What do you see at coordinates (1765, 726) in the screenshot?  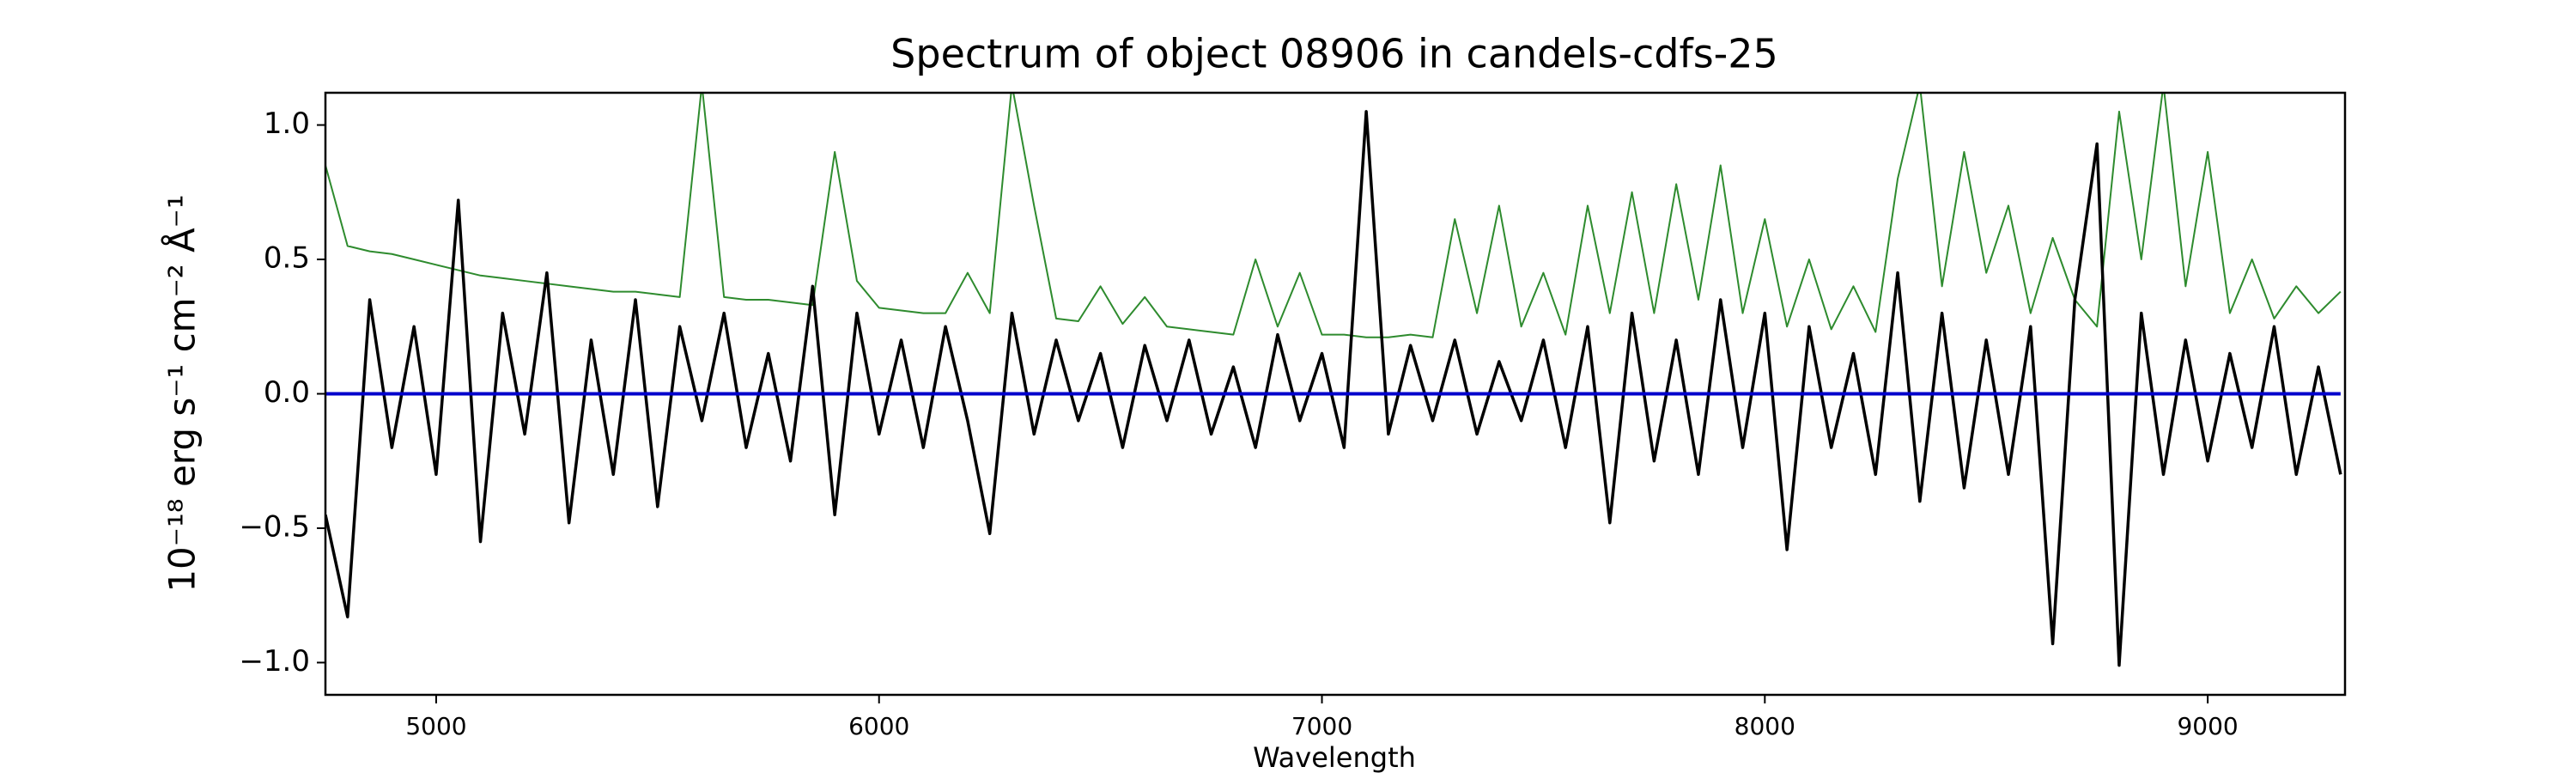 I see `x-tick-label: 8000` at bounding box center [1765, 726].